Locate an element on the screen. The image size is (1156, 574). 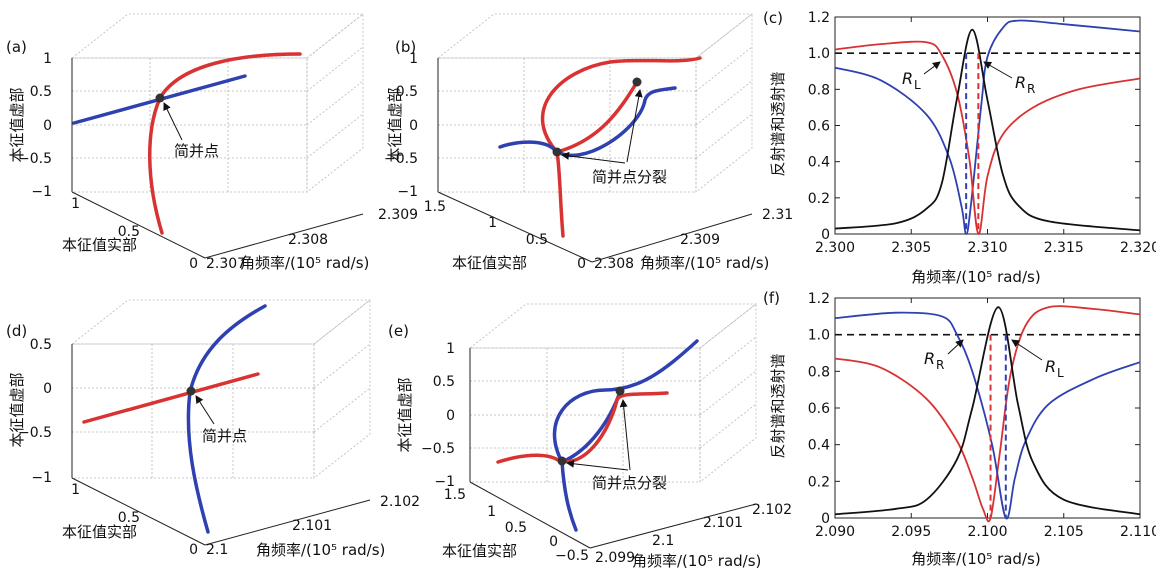
x-tick: 2.101 is located at coordinates (723, 523).